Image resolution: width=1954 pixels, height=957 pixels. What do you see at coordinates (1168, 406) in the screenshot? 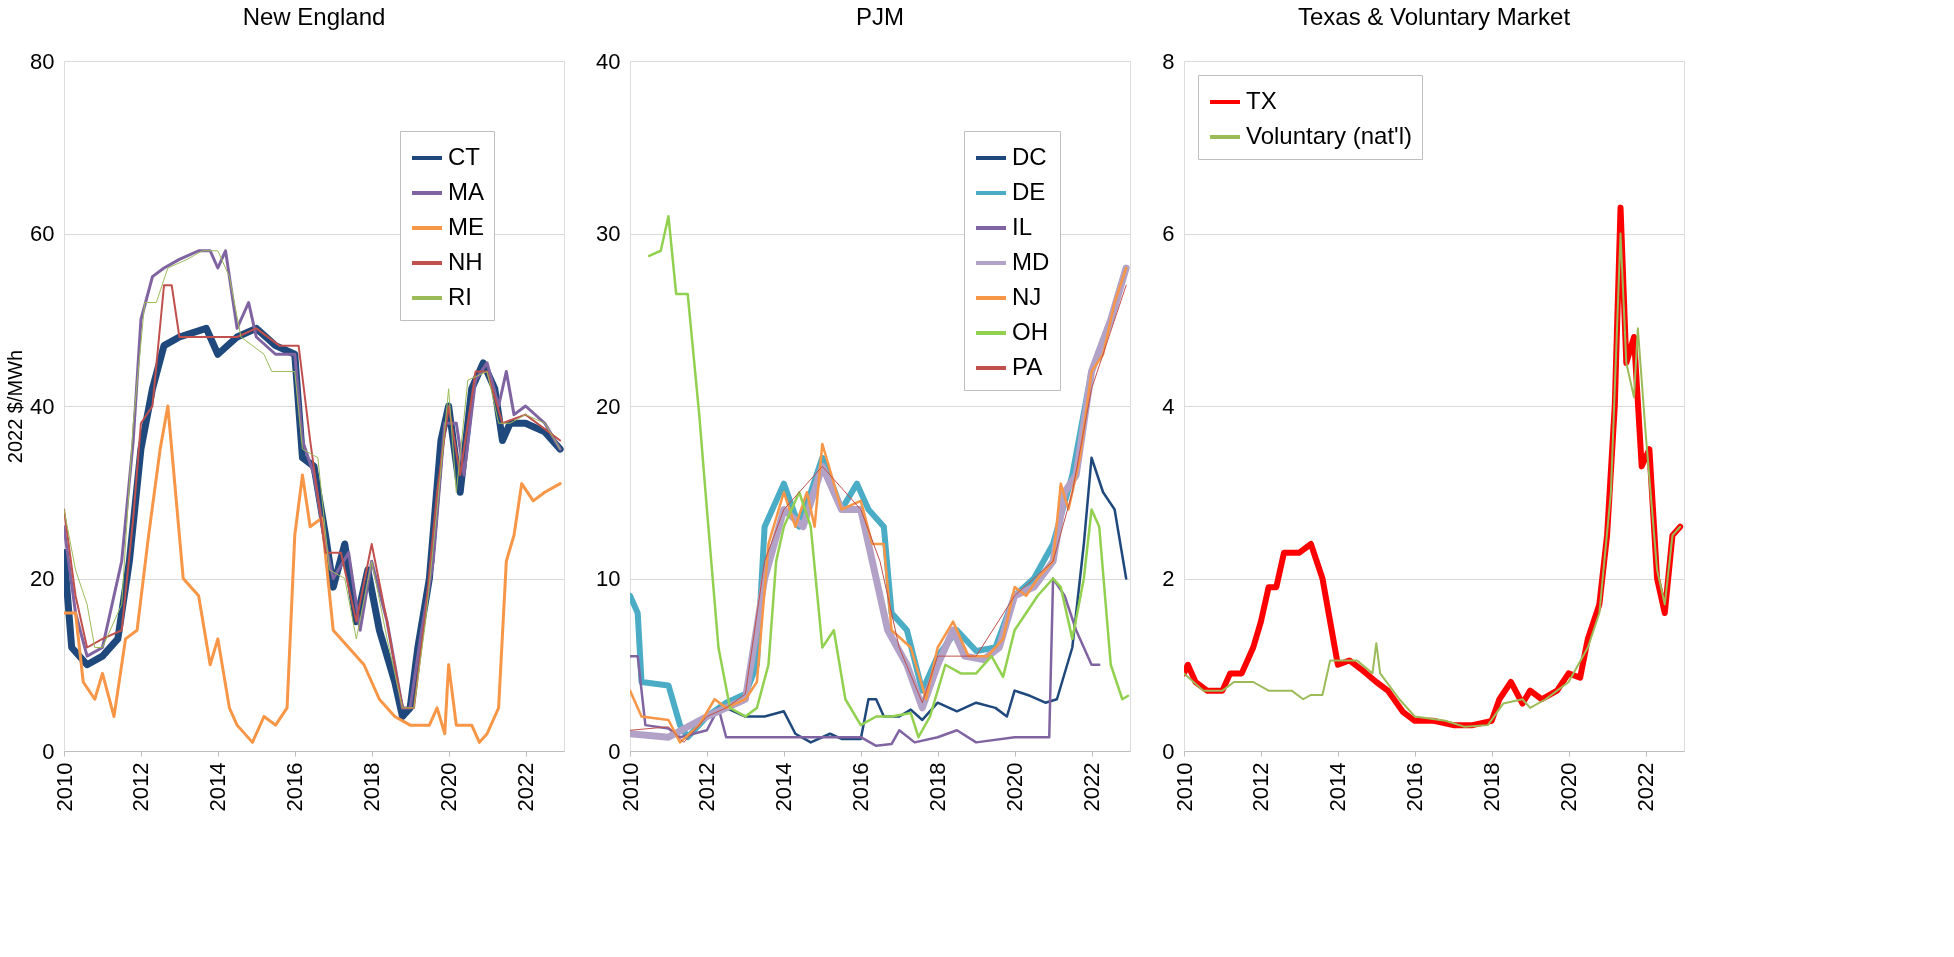
I see `y-tick-label: 4` at bounding box center [1168, 406].